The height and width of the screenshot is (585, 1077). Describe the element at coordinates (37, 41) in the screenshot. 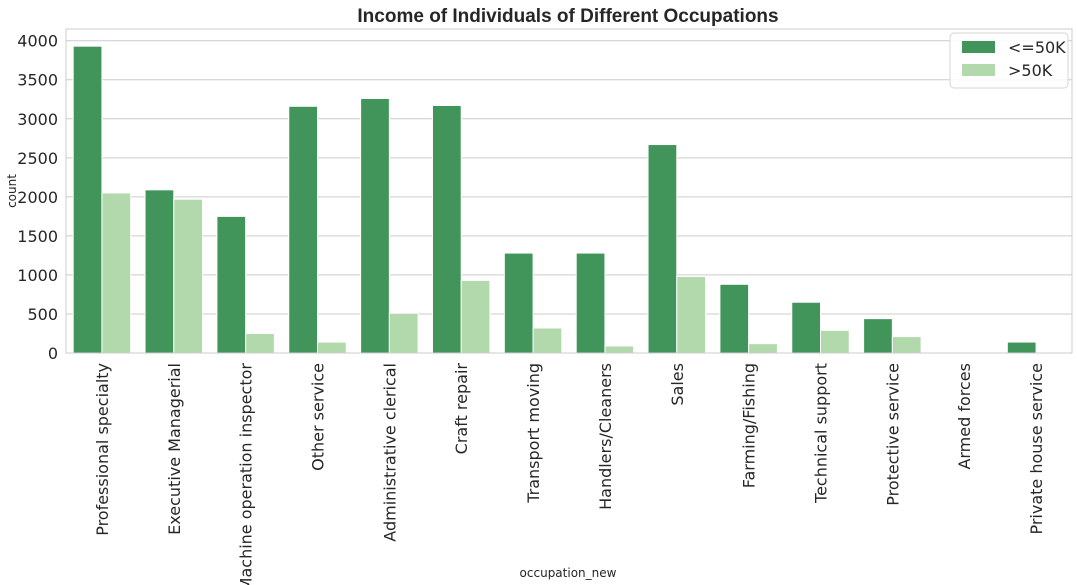

I see `y-tick-label: 4000` at that location.